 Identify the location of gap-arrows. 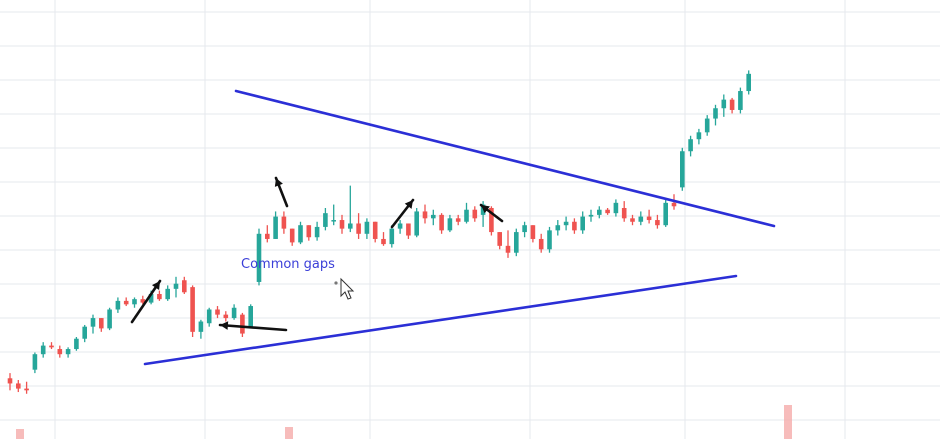
(317, 254).